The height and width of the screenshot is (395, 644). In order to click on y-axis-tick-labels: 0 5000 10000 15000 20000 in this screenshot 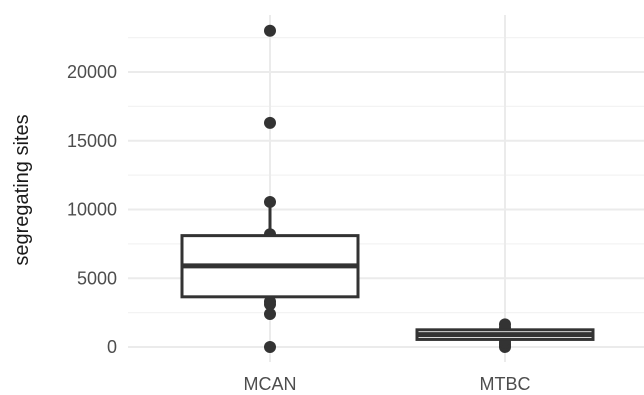, I will do `click(92, 209)`.